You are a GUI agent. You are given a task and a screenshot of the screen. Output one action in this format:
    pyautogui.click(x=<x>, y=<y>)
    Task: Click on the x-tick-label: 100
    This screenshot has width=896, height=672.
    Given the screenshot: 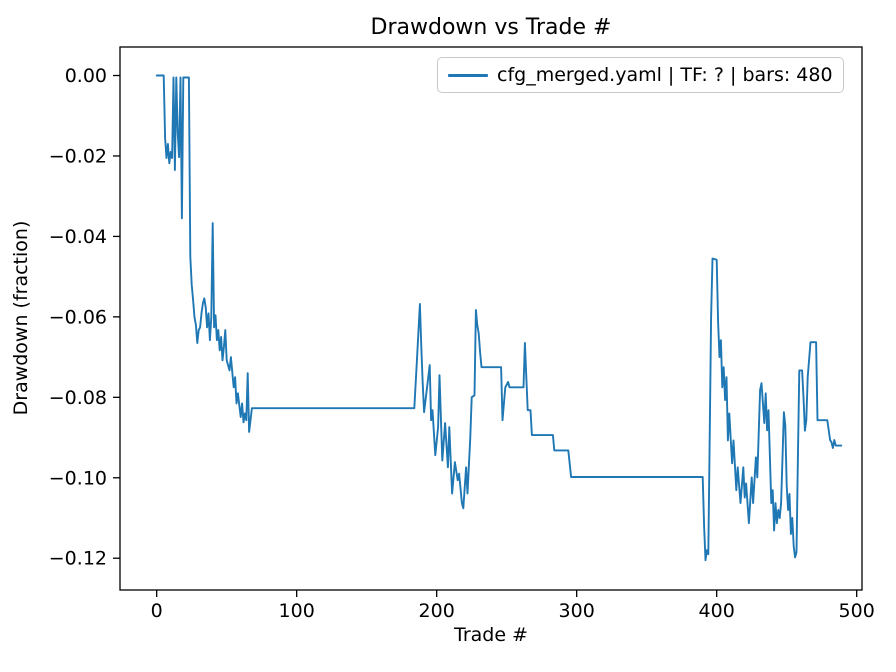 What is the action you would take?
    pyautogui.click(x=297, y=611)
    